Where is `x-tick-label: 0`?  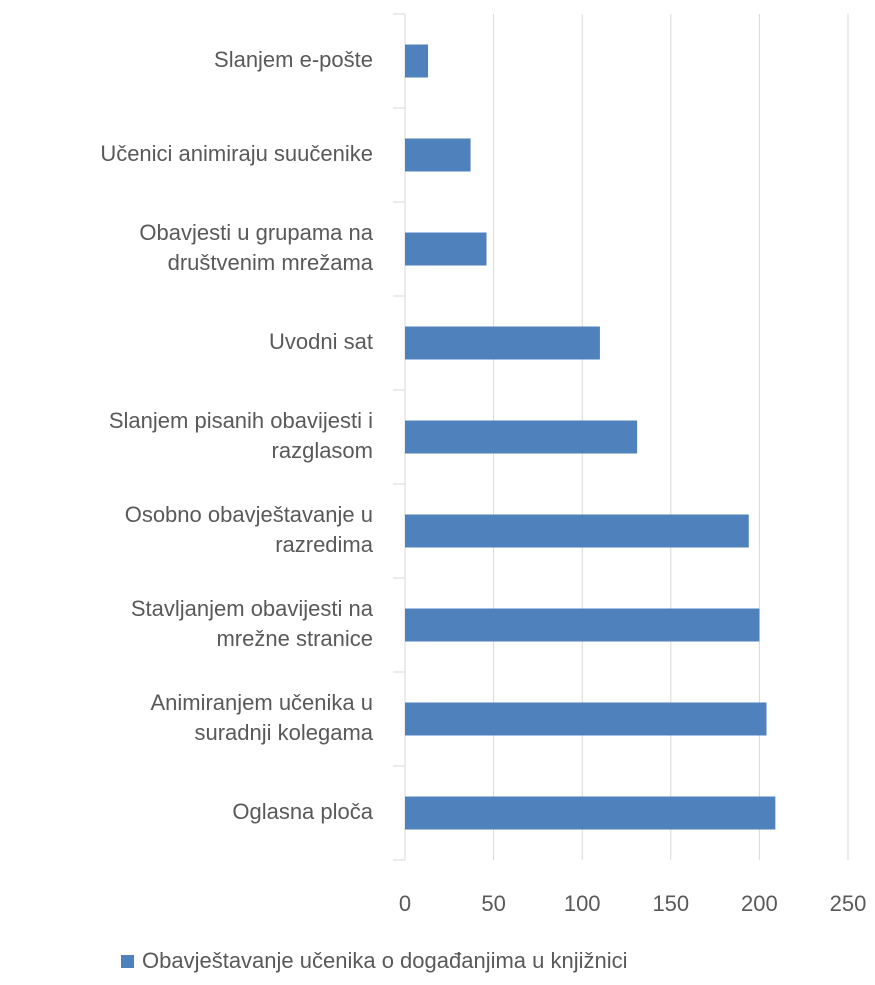 x-tick-label: 0 is located at coordinates (405, 903).